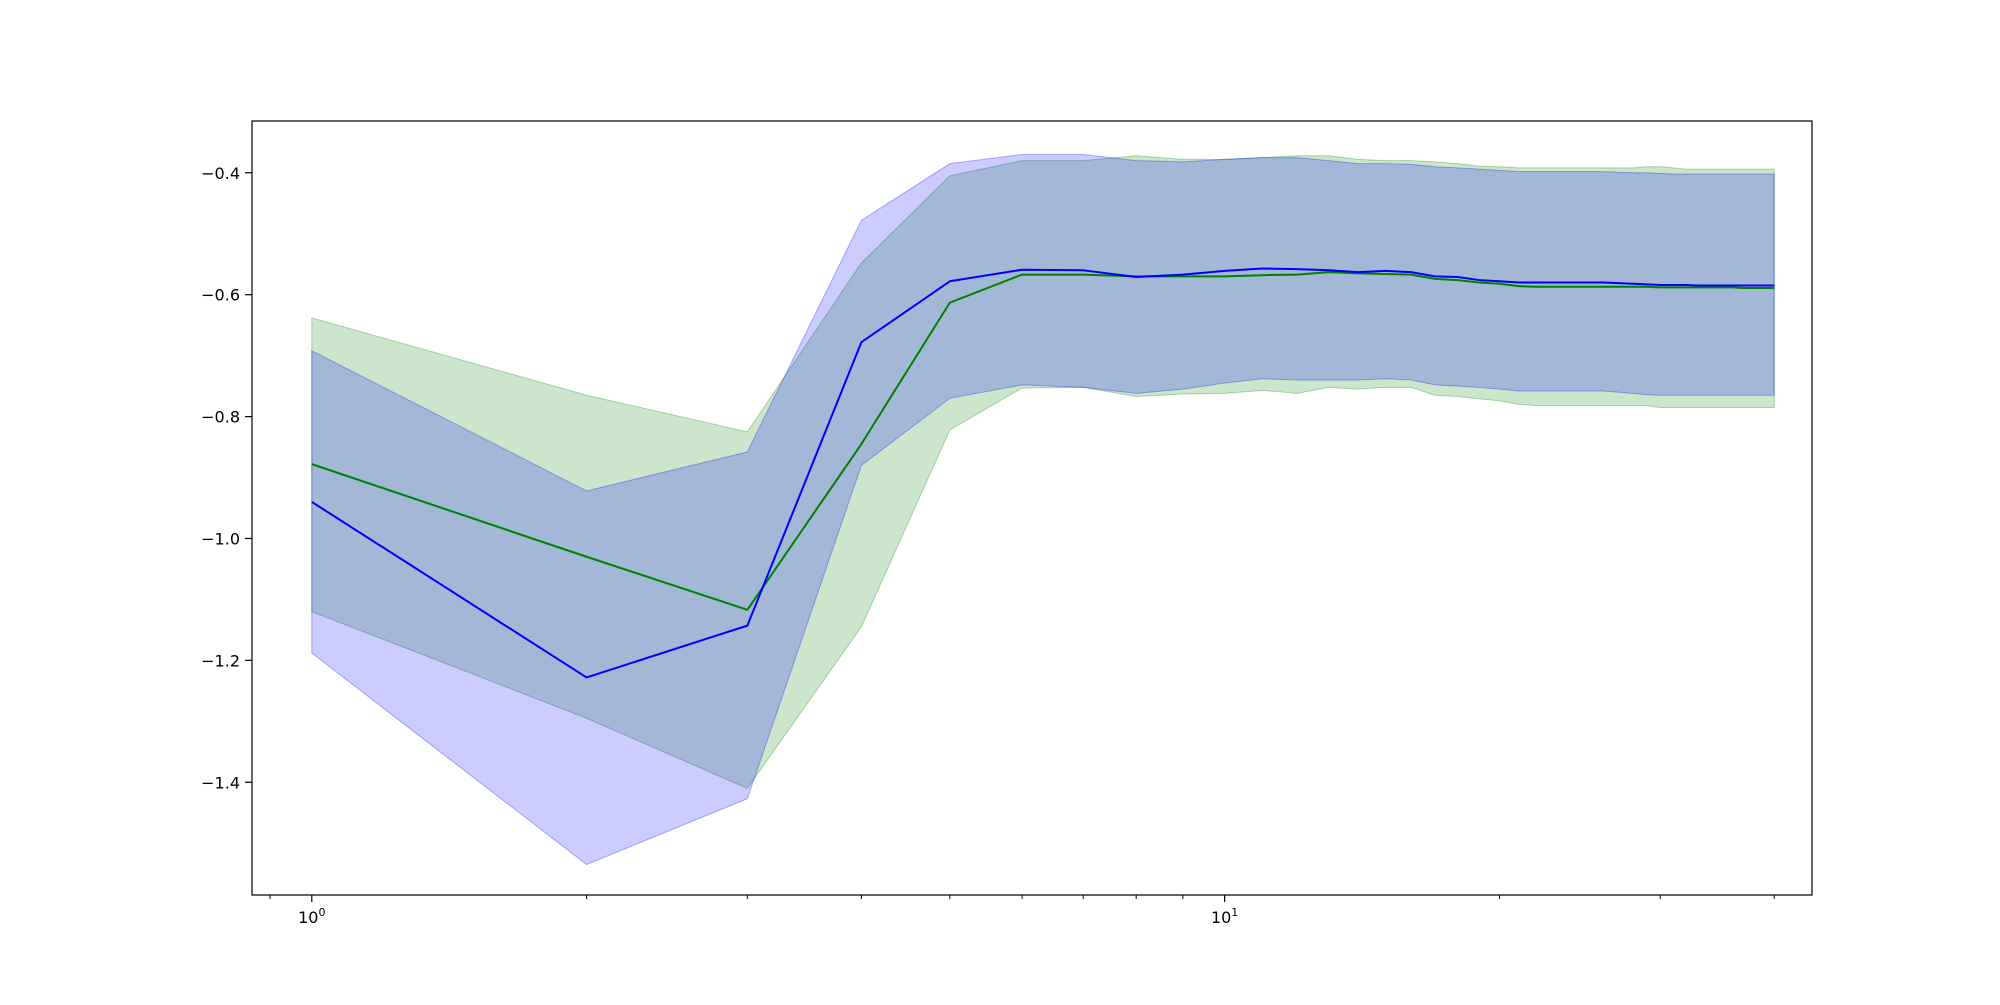 The image size is (2000, 1005). I want to click on y-tick-label: −1.0, so click(220, 538).